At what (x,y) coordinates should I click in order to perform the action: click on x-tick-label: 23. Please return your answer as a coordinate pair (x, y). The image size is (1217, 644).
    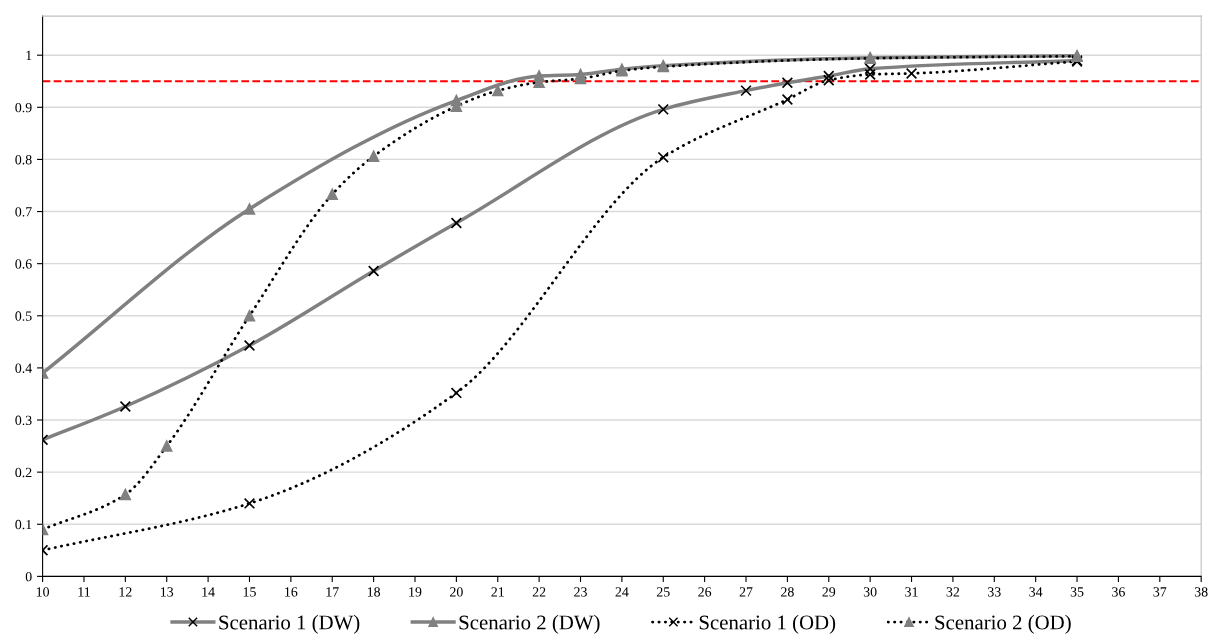
    Looking at the image, I should click on (580, 592).